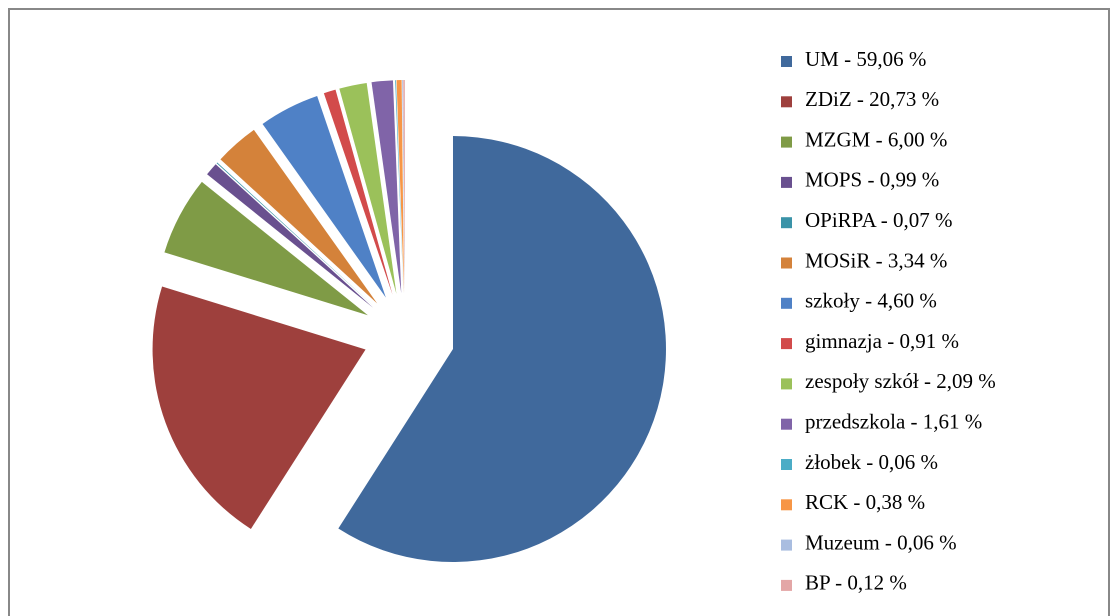 The height and width of the screenshot is (616, 1111). I want to click on legend-label: OPiRPA - 0,07 %, so click(878, 220).